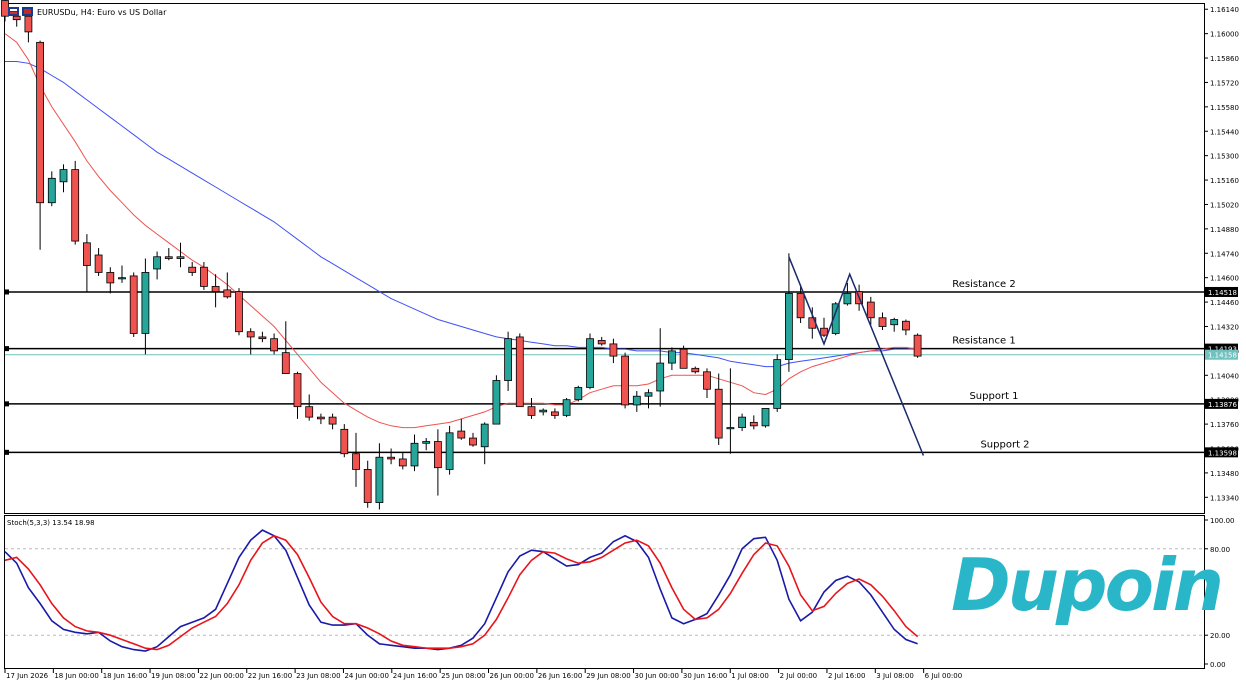 The height and width of the screenshot is (688, 1246). I want to click on time-tick-label: 6 Jul 00:00, so click(944, 676).